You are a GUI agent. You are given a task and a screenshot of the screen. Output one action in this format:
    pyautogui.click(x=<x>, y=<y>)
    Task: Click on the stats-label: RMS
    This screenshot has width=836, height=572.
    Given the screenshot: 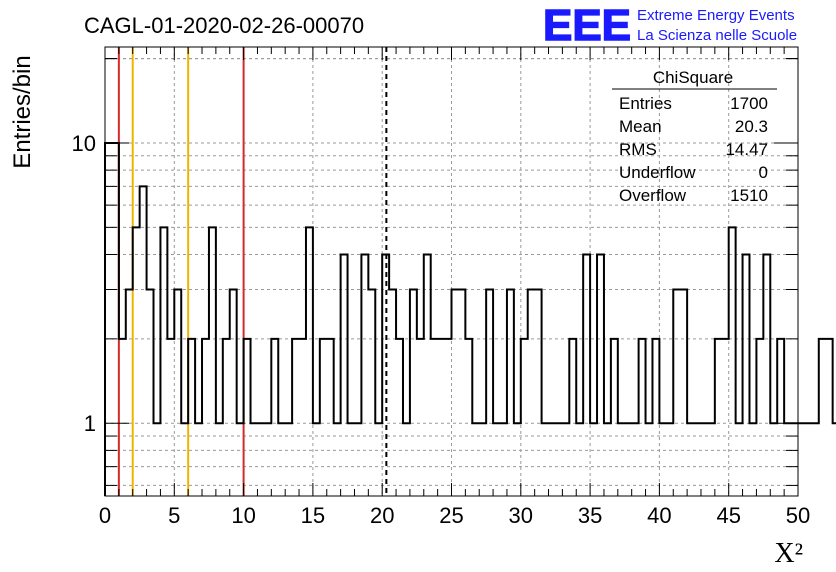 What is the action you would take?
    pyautogui.click(x=638, y=149)
    